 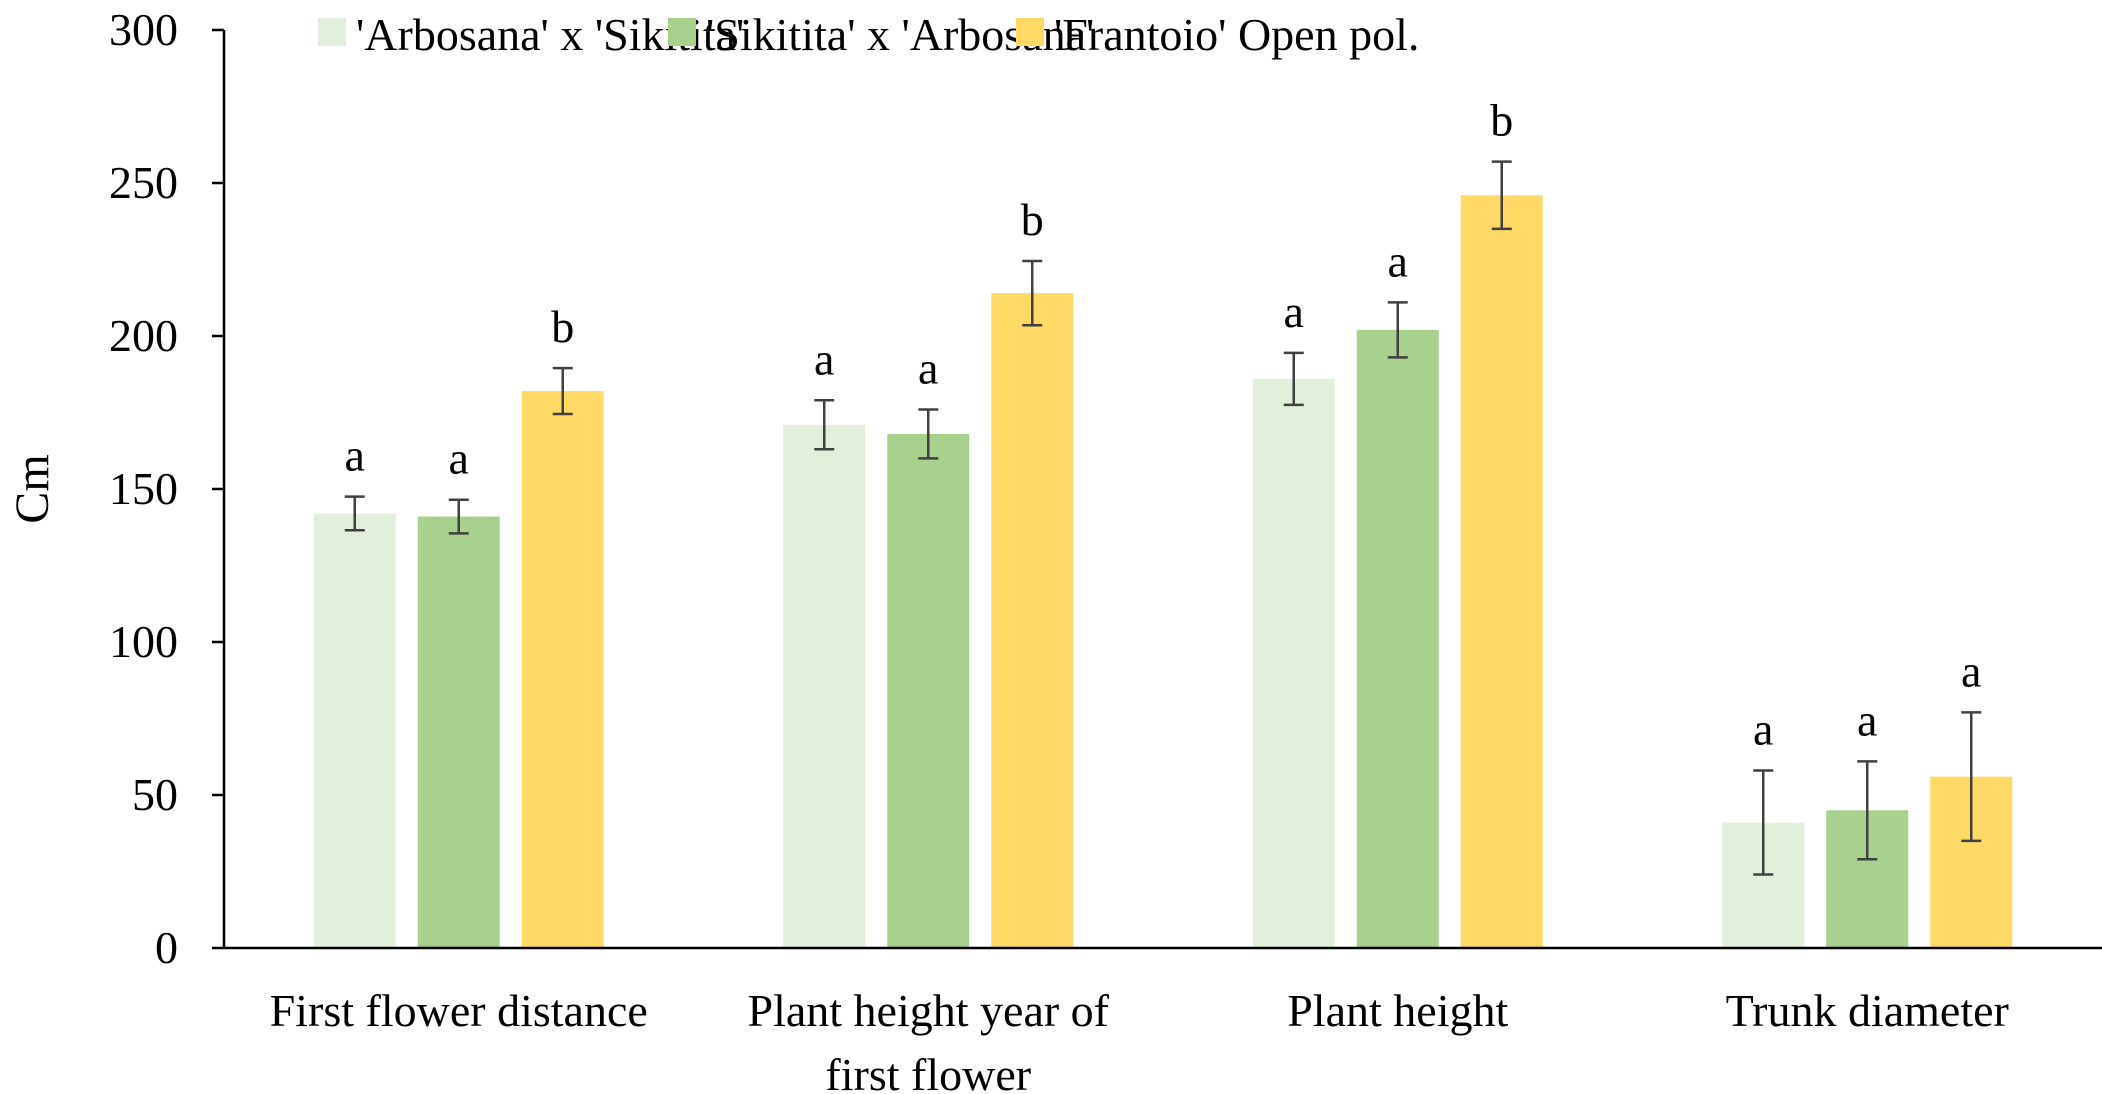 I want to click on y-tick-label-300: 300, so click(x=143, y=29).